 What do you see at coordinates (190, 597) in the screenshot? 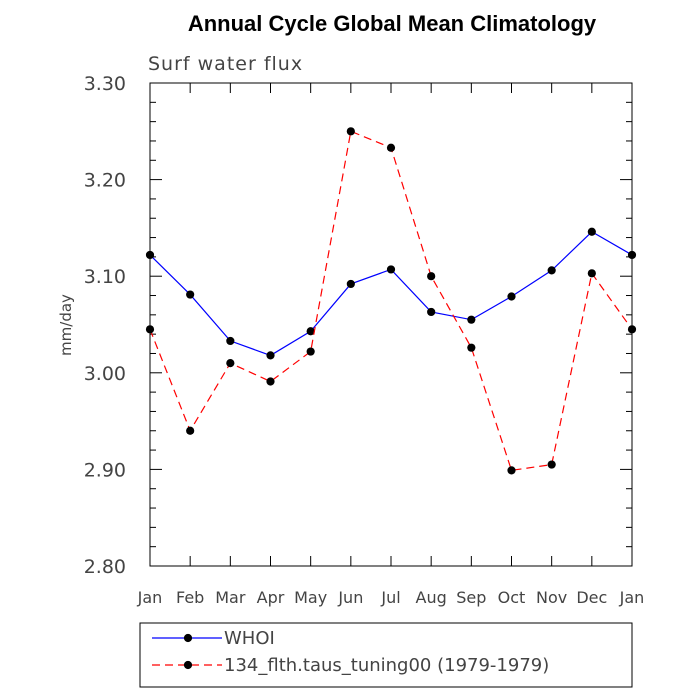
I see `x-tick-label: Feb` at bounding box center [190, 597].